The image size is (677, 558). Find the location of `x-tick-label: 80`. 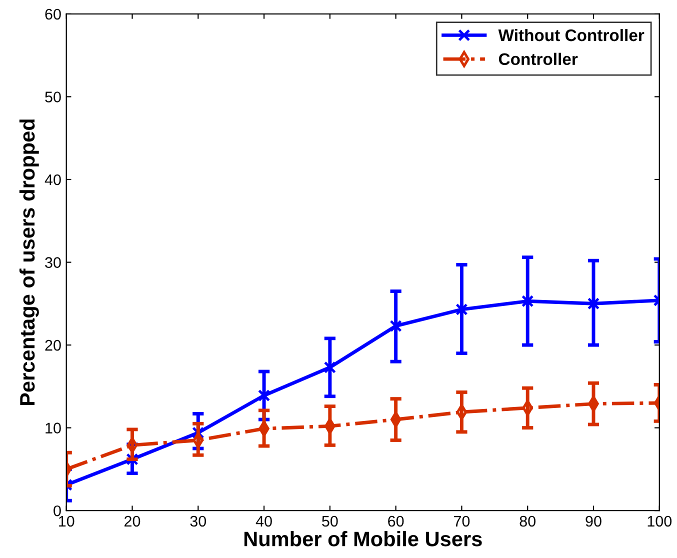

x-tick-label: 80 is located at coordinates (528, 521).